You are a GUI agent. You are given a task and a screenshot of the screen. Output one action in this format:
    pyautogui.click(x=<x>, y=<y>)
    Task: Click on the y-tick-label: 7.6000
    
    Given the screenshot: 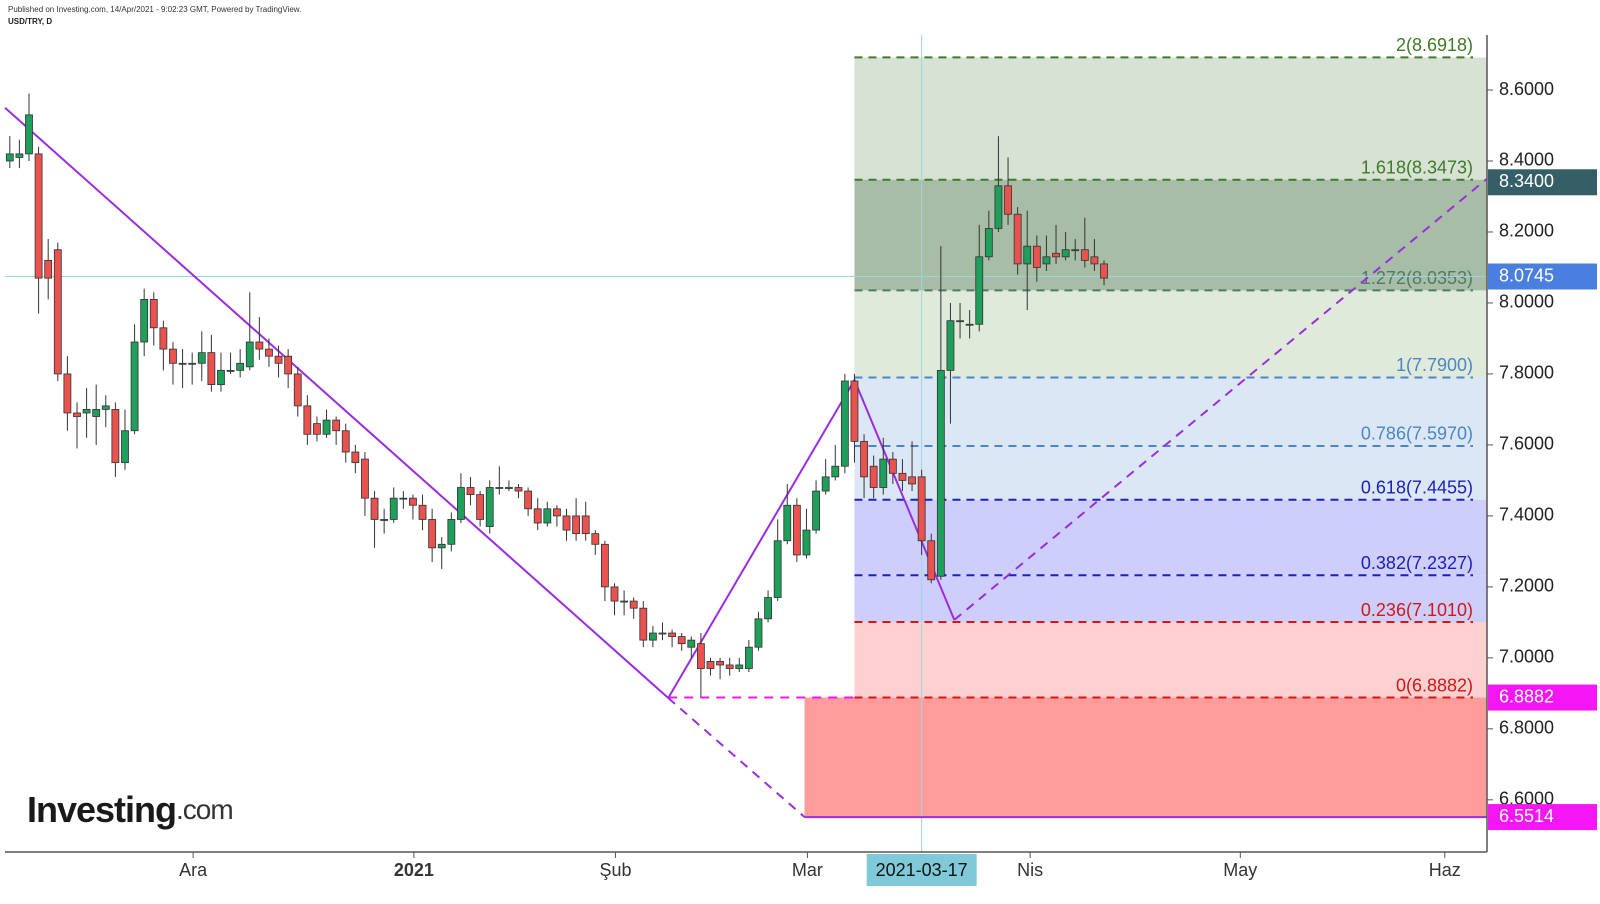 What is the action you would take?
    pyautogui.click(x=1526, y=444)
    